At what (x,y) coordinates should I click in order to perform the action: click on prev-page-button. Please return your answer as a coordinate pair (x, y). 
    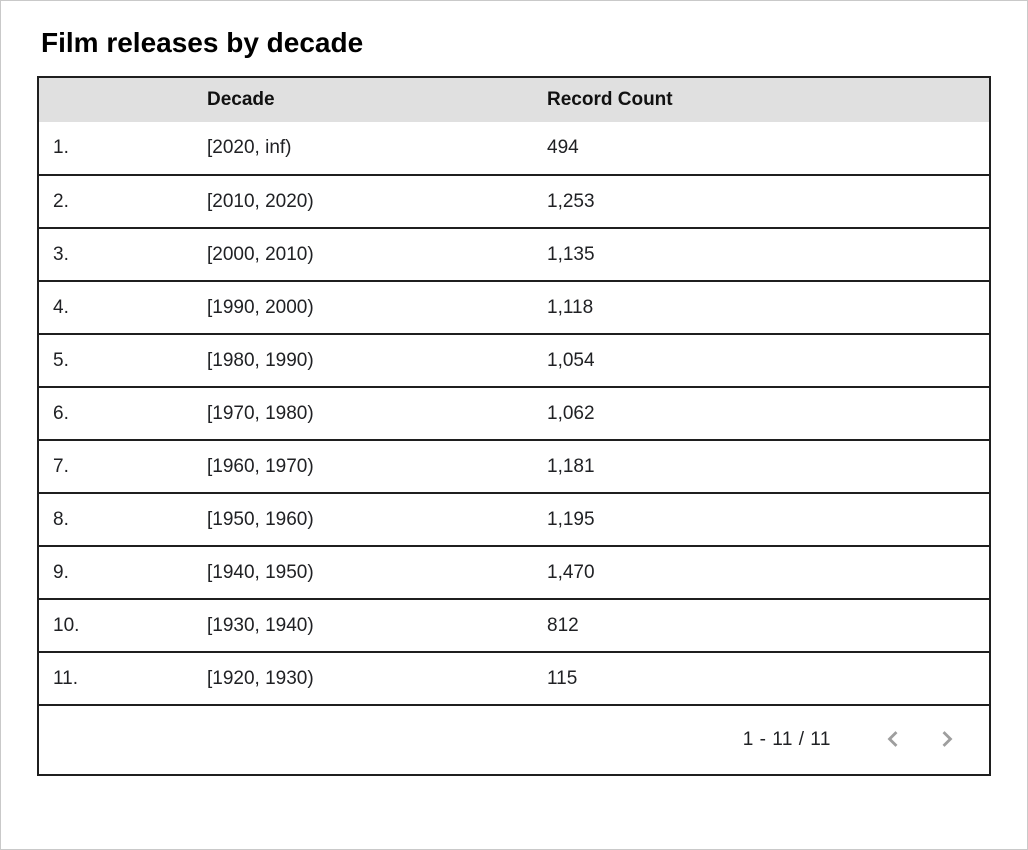
    Looking at the image, I should click on (893, 740).